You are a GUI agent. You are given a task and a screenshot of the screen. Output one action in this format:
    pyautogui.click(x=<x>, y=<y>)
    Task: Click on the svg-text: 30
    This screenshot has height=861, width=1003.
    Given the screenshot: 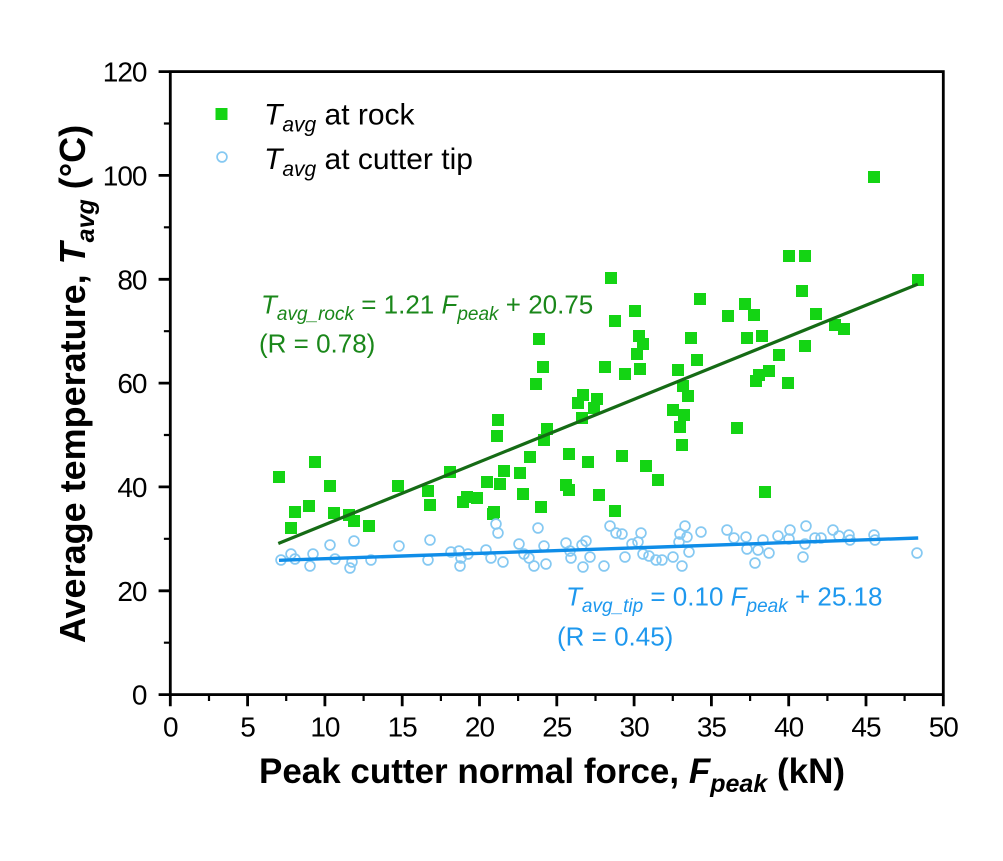 What is the action you would take?
    pyautogui.click(x=635, y=727)
    